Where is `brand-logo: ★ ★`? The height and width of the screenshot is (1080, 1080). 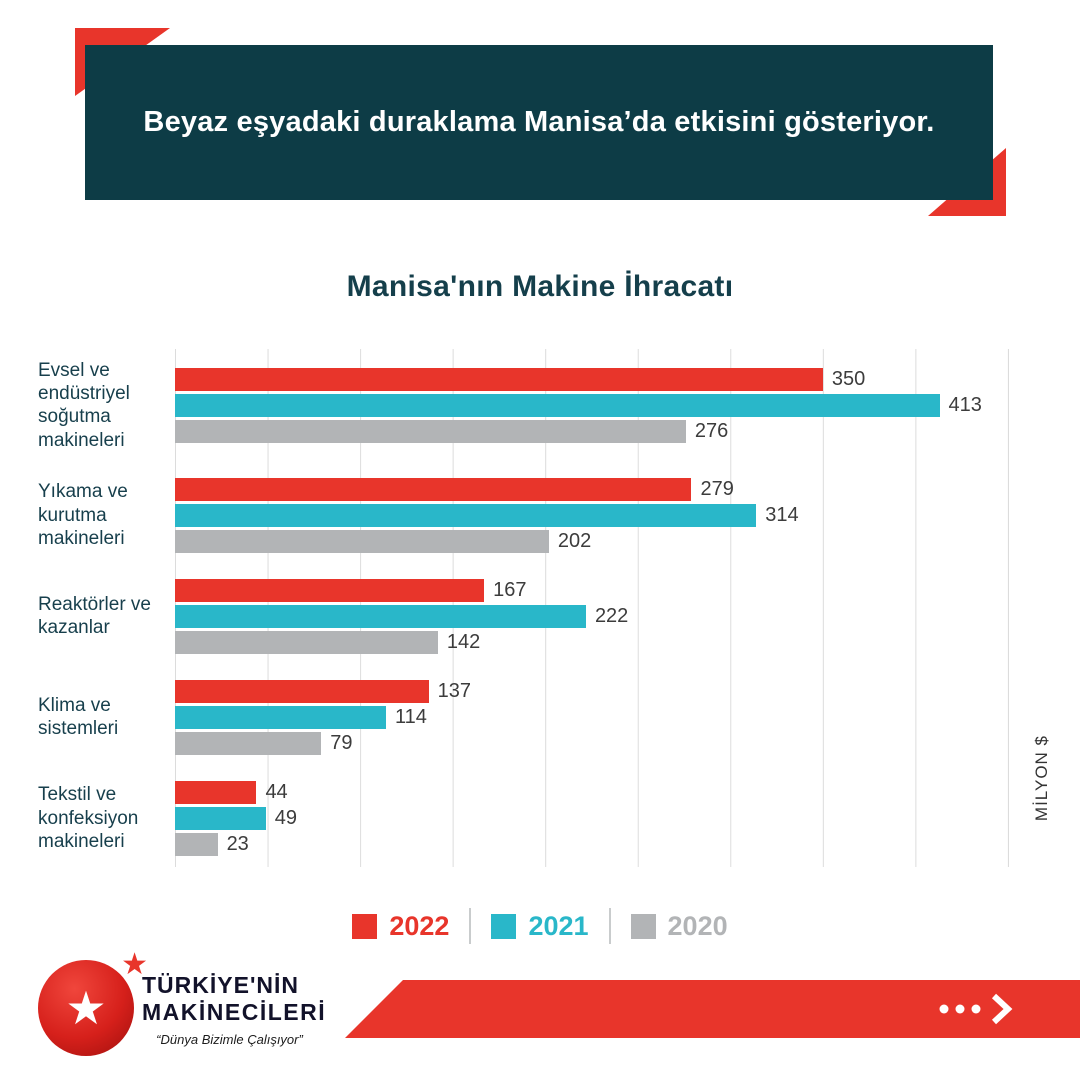 brand-logo: ★ ★ is located at coordinates (93, 1005).